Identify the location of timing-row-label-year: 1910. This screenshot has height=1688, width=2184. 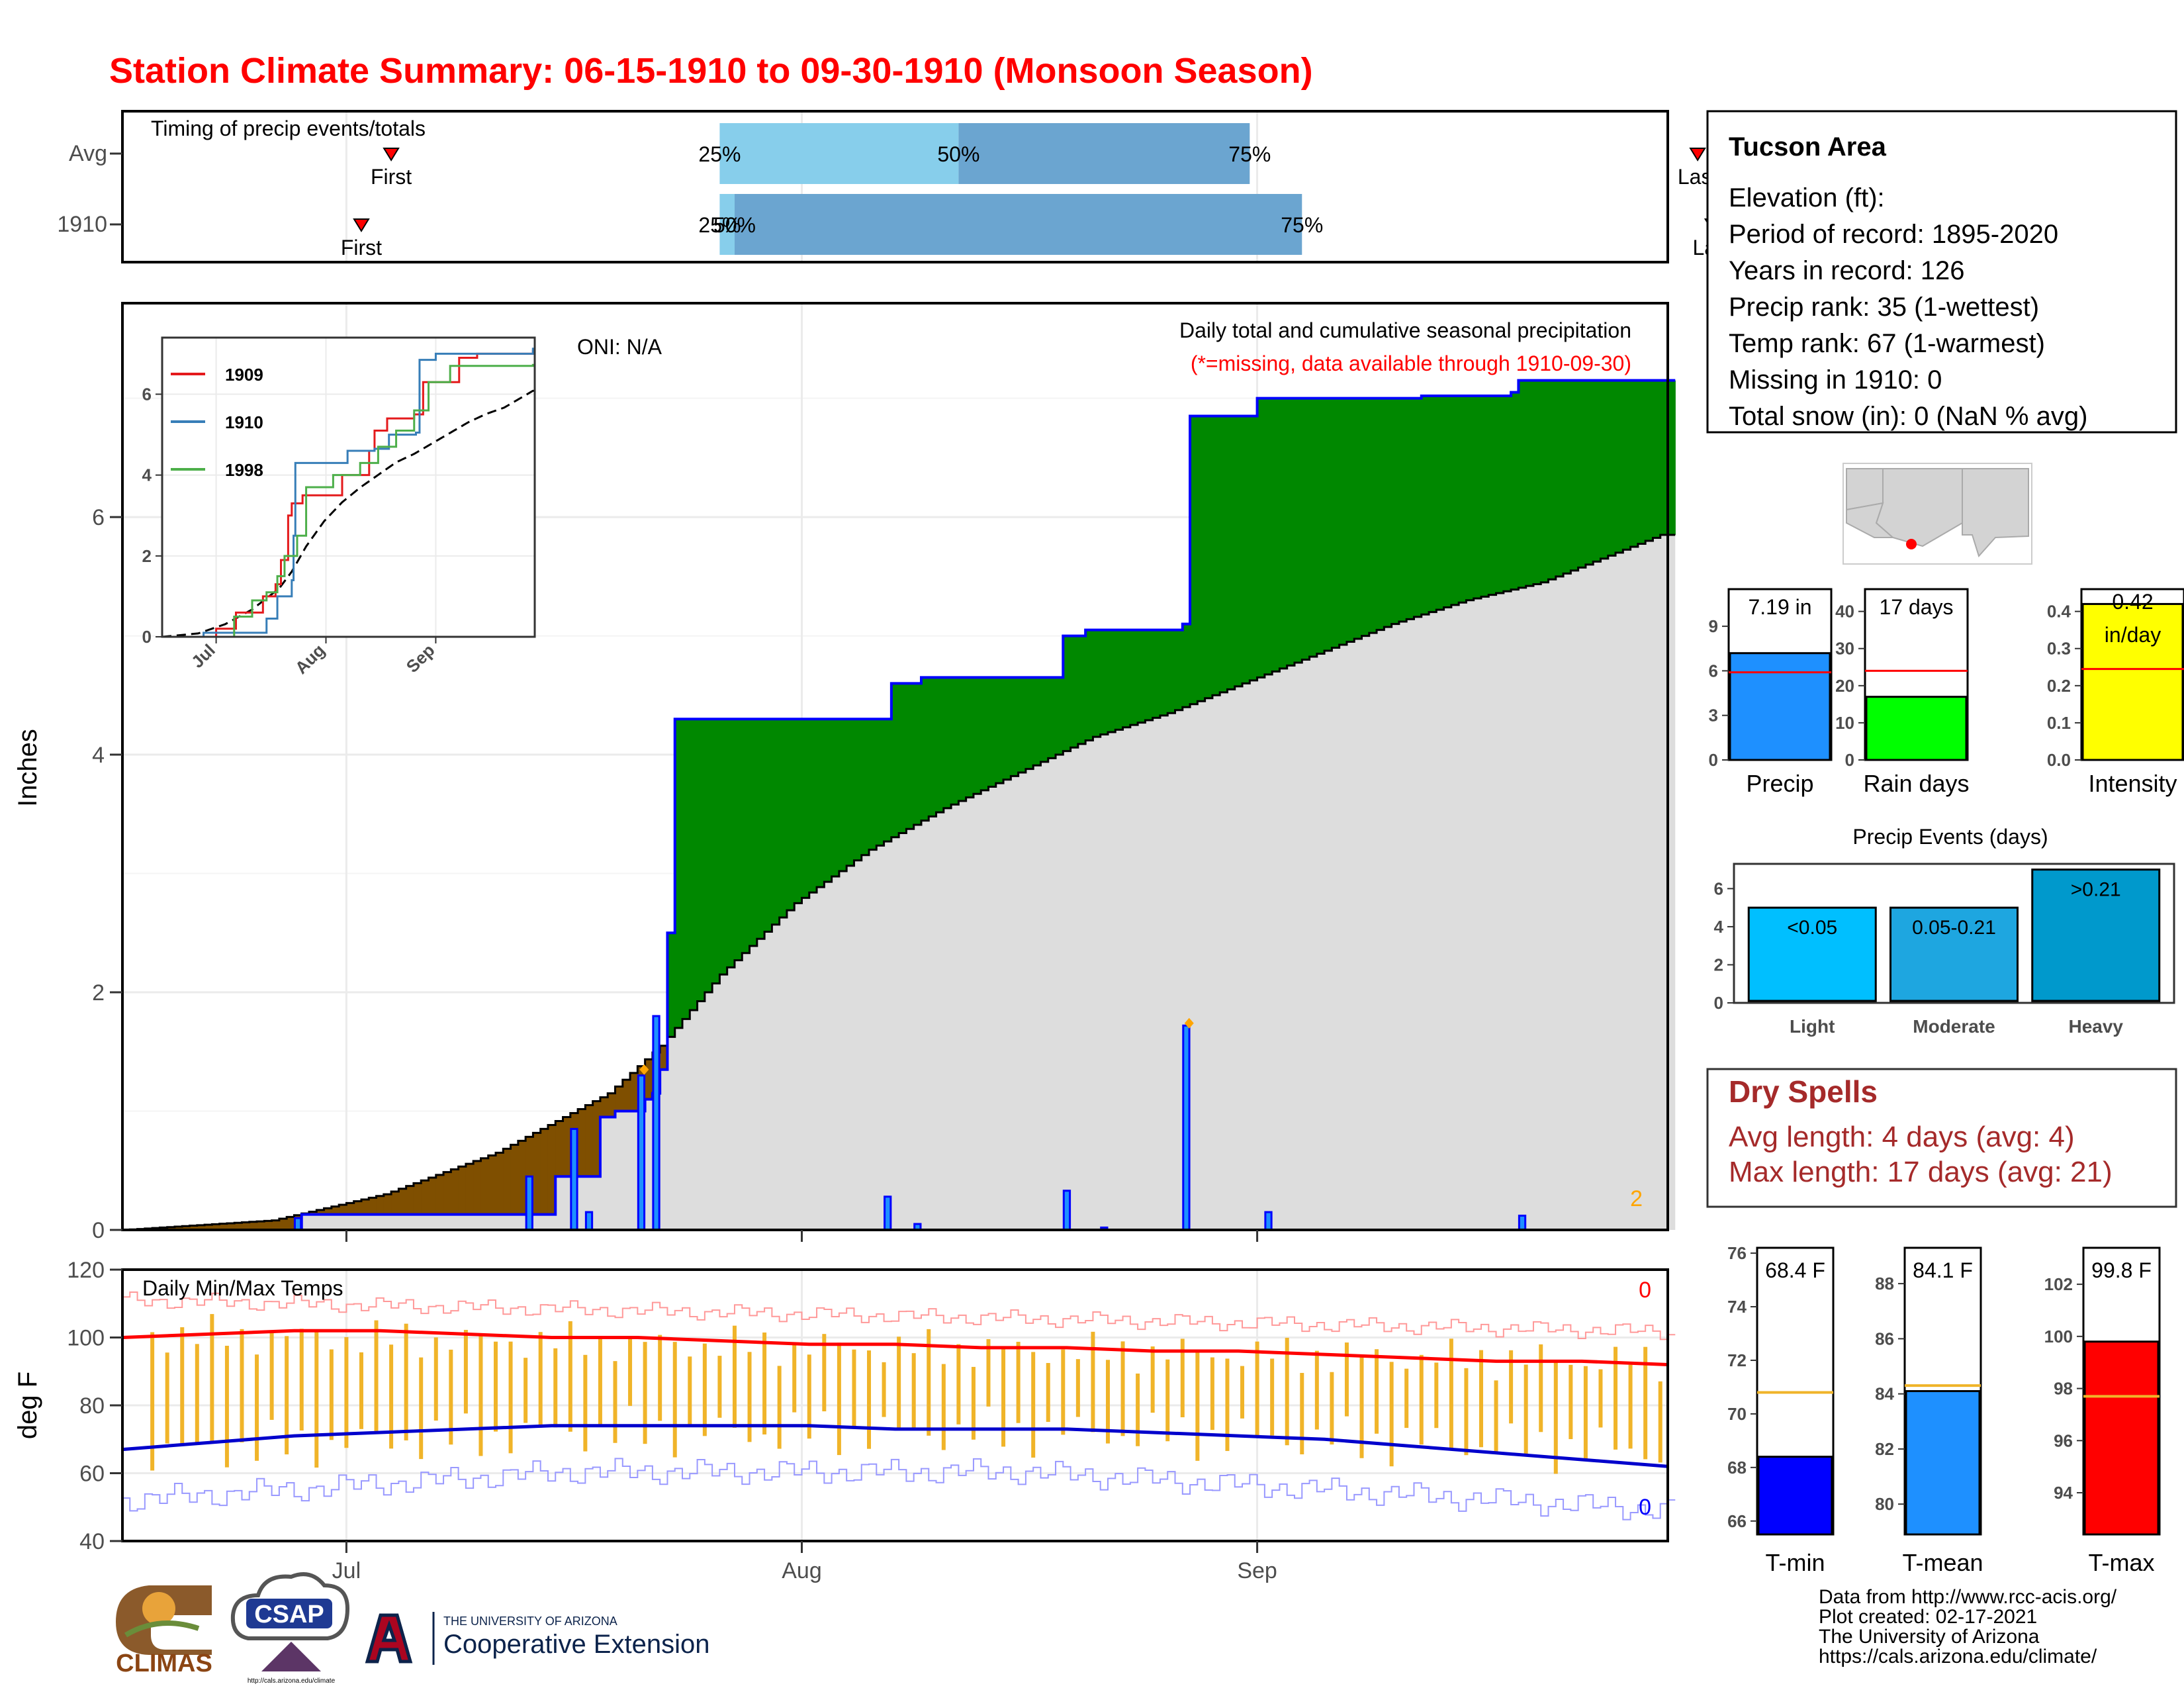
(82, 224).